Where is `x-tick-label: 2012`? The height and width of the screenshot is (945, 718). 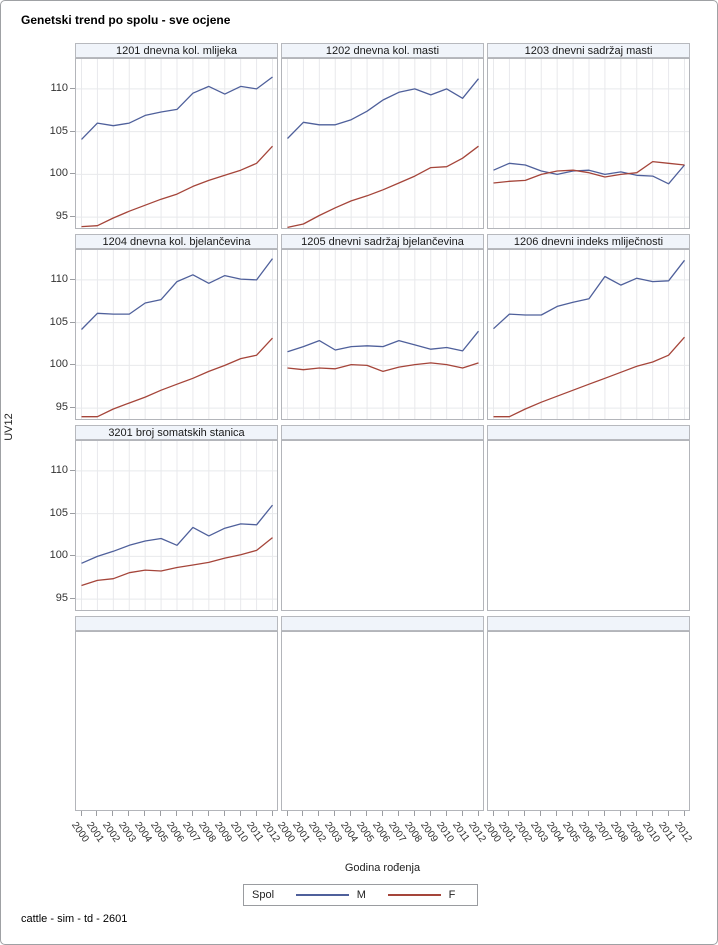
x-tick-label: 2012 is located at coordinates (682, 832).